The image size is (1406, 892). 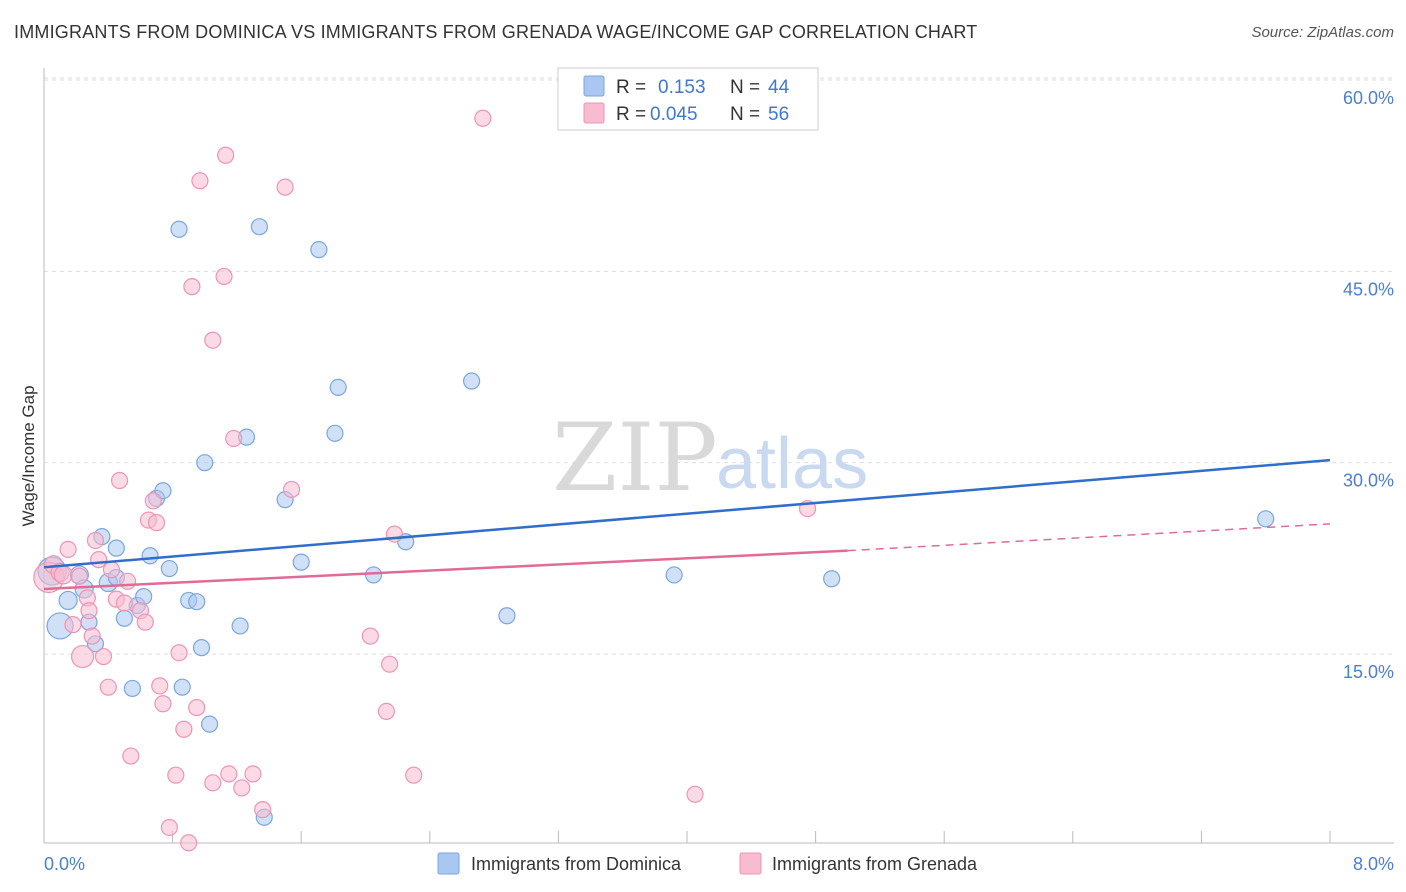 I want to click on legend-swatch-grenada, so click(x=594, y=113).